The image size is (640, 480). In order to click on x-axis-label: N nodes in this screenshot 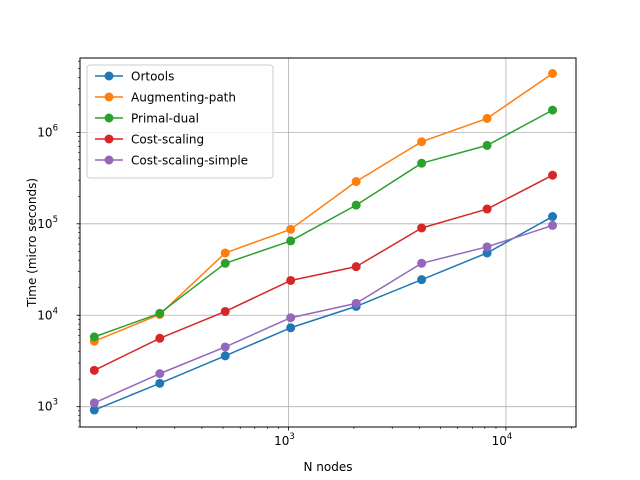, I will do `click(328, 467)`.